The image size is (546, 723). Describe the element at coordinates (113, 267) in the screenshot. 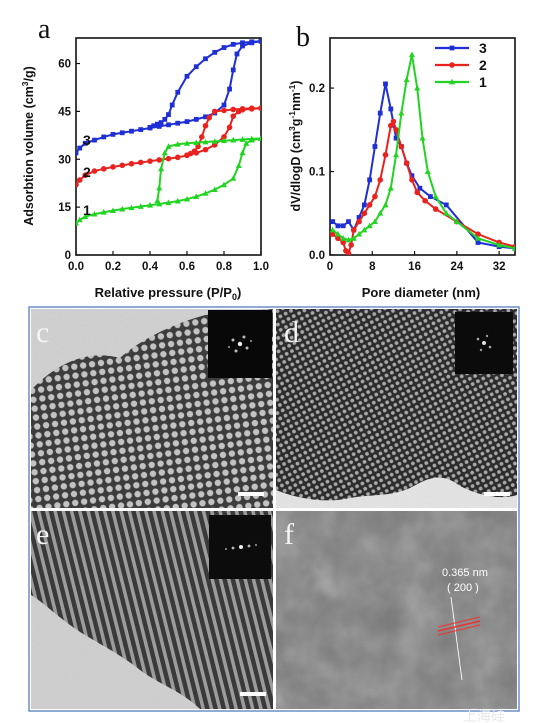

I see `x-tick-label: 0.2` at that location.